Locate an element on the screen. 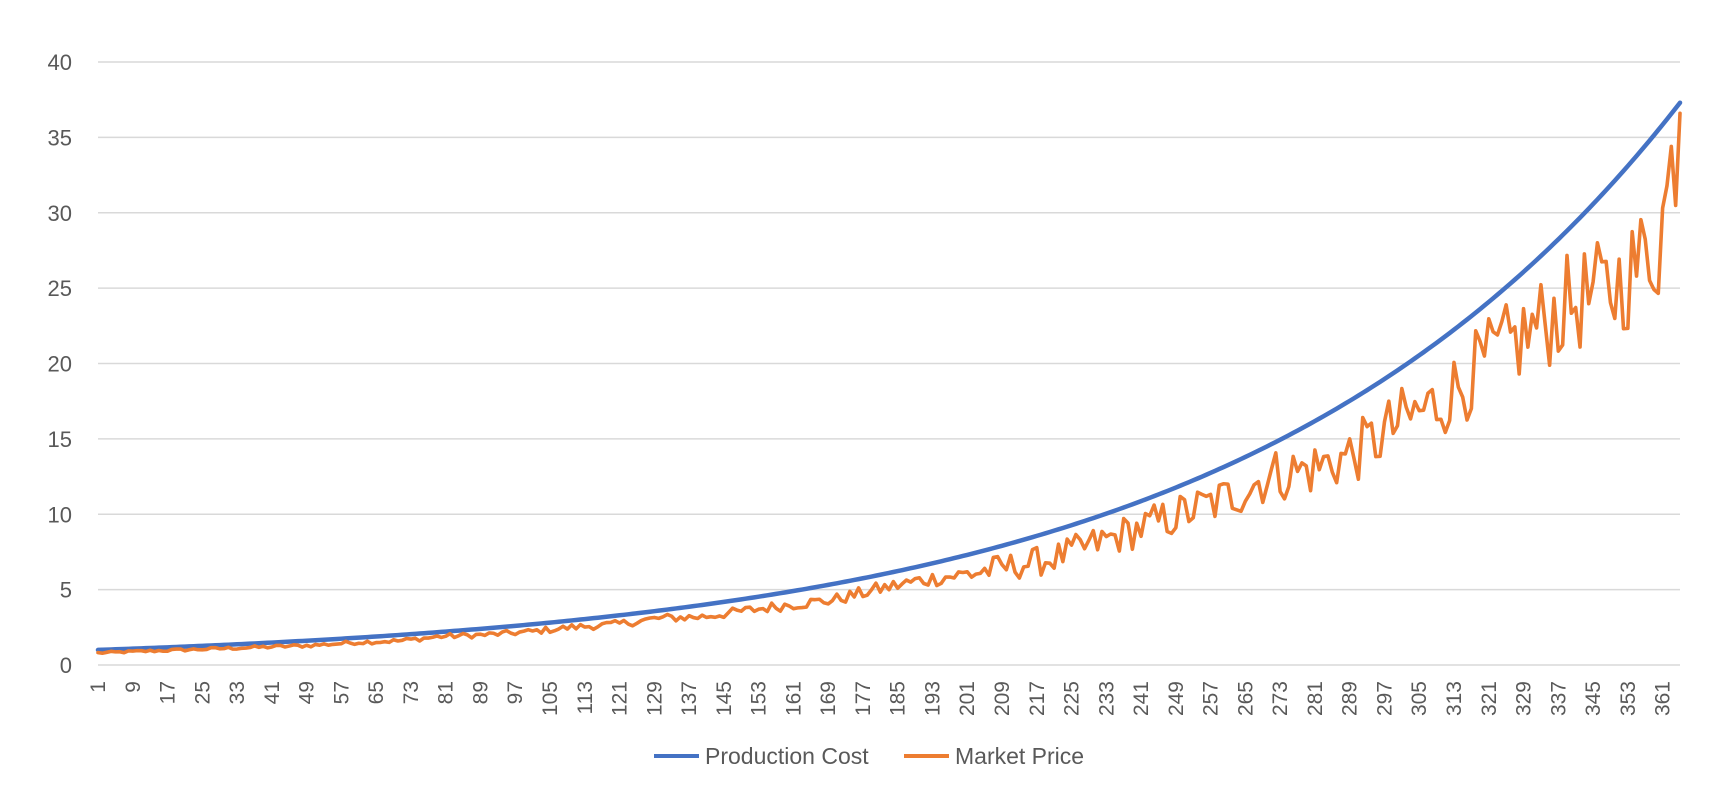  x-tick-label: 225 is located at coordinates (1072, 698).